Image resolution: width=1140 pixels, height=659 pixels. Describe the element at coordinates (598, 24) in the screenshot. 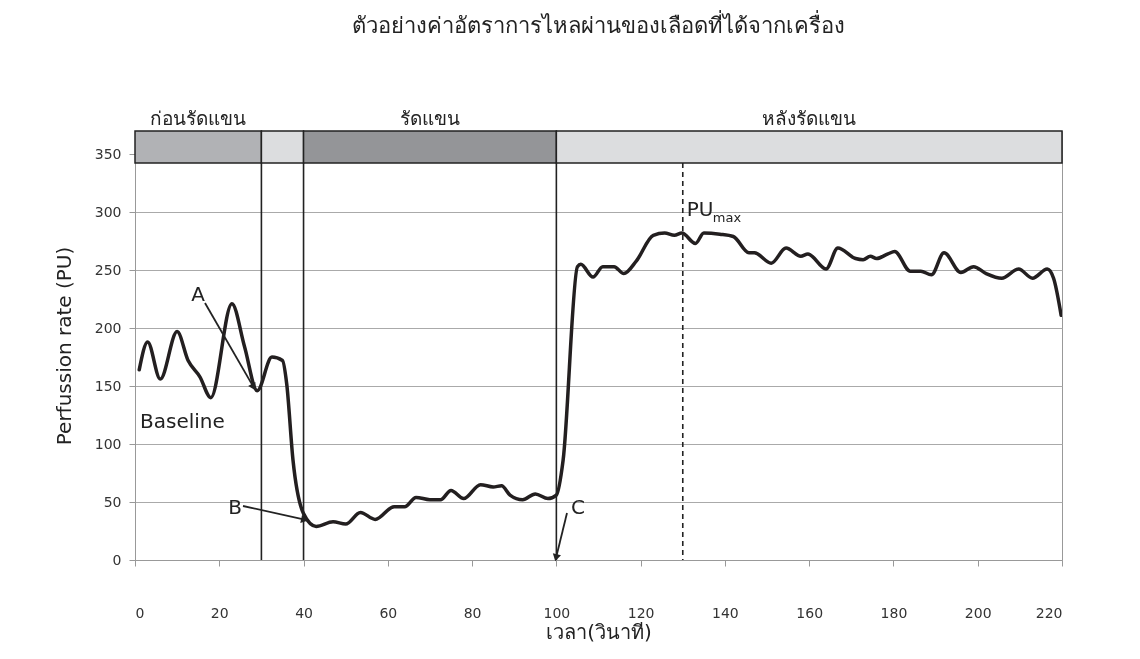

I see `chart-title: ตัวอย่างค่าอัตราการไหลผ่านของเลือดที่ได้จากเครื่อง` at that location.